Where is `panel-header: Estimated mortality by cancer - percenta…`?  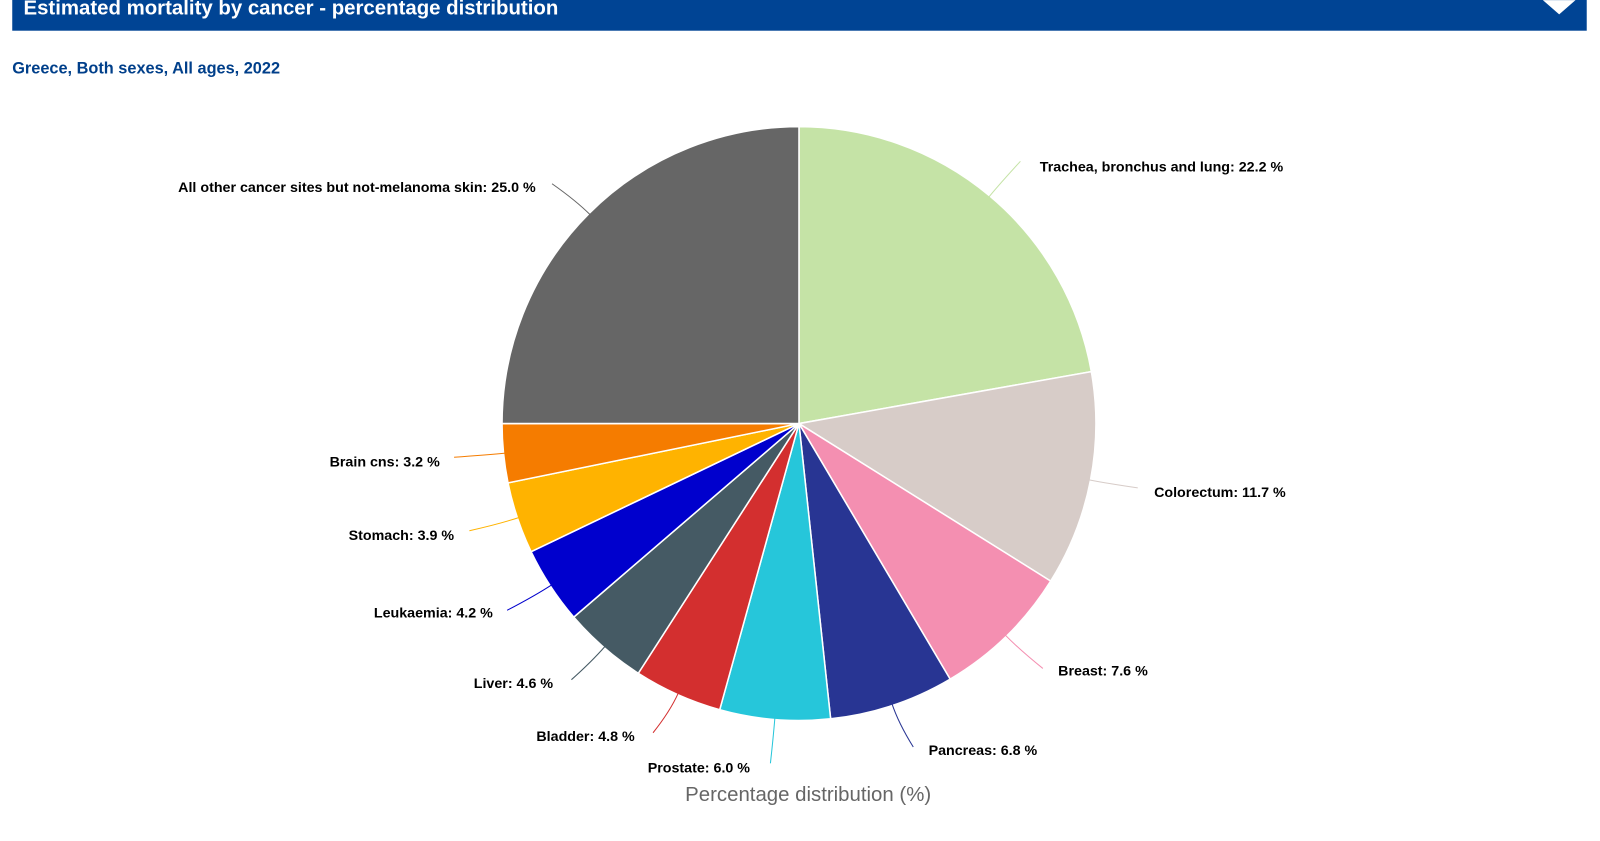
panel-header: Estimated mortality by cancer - percenta… is located at coordinates (799, 15).